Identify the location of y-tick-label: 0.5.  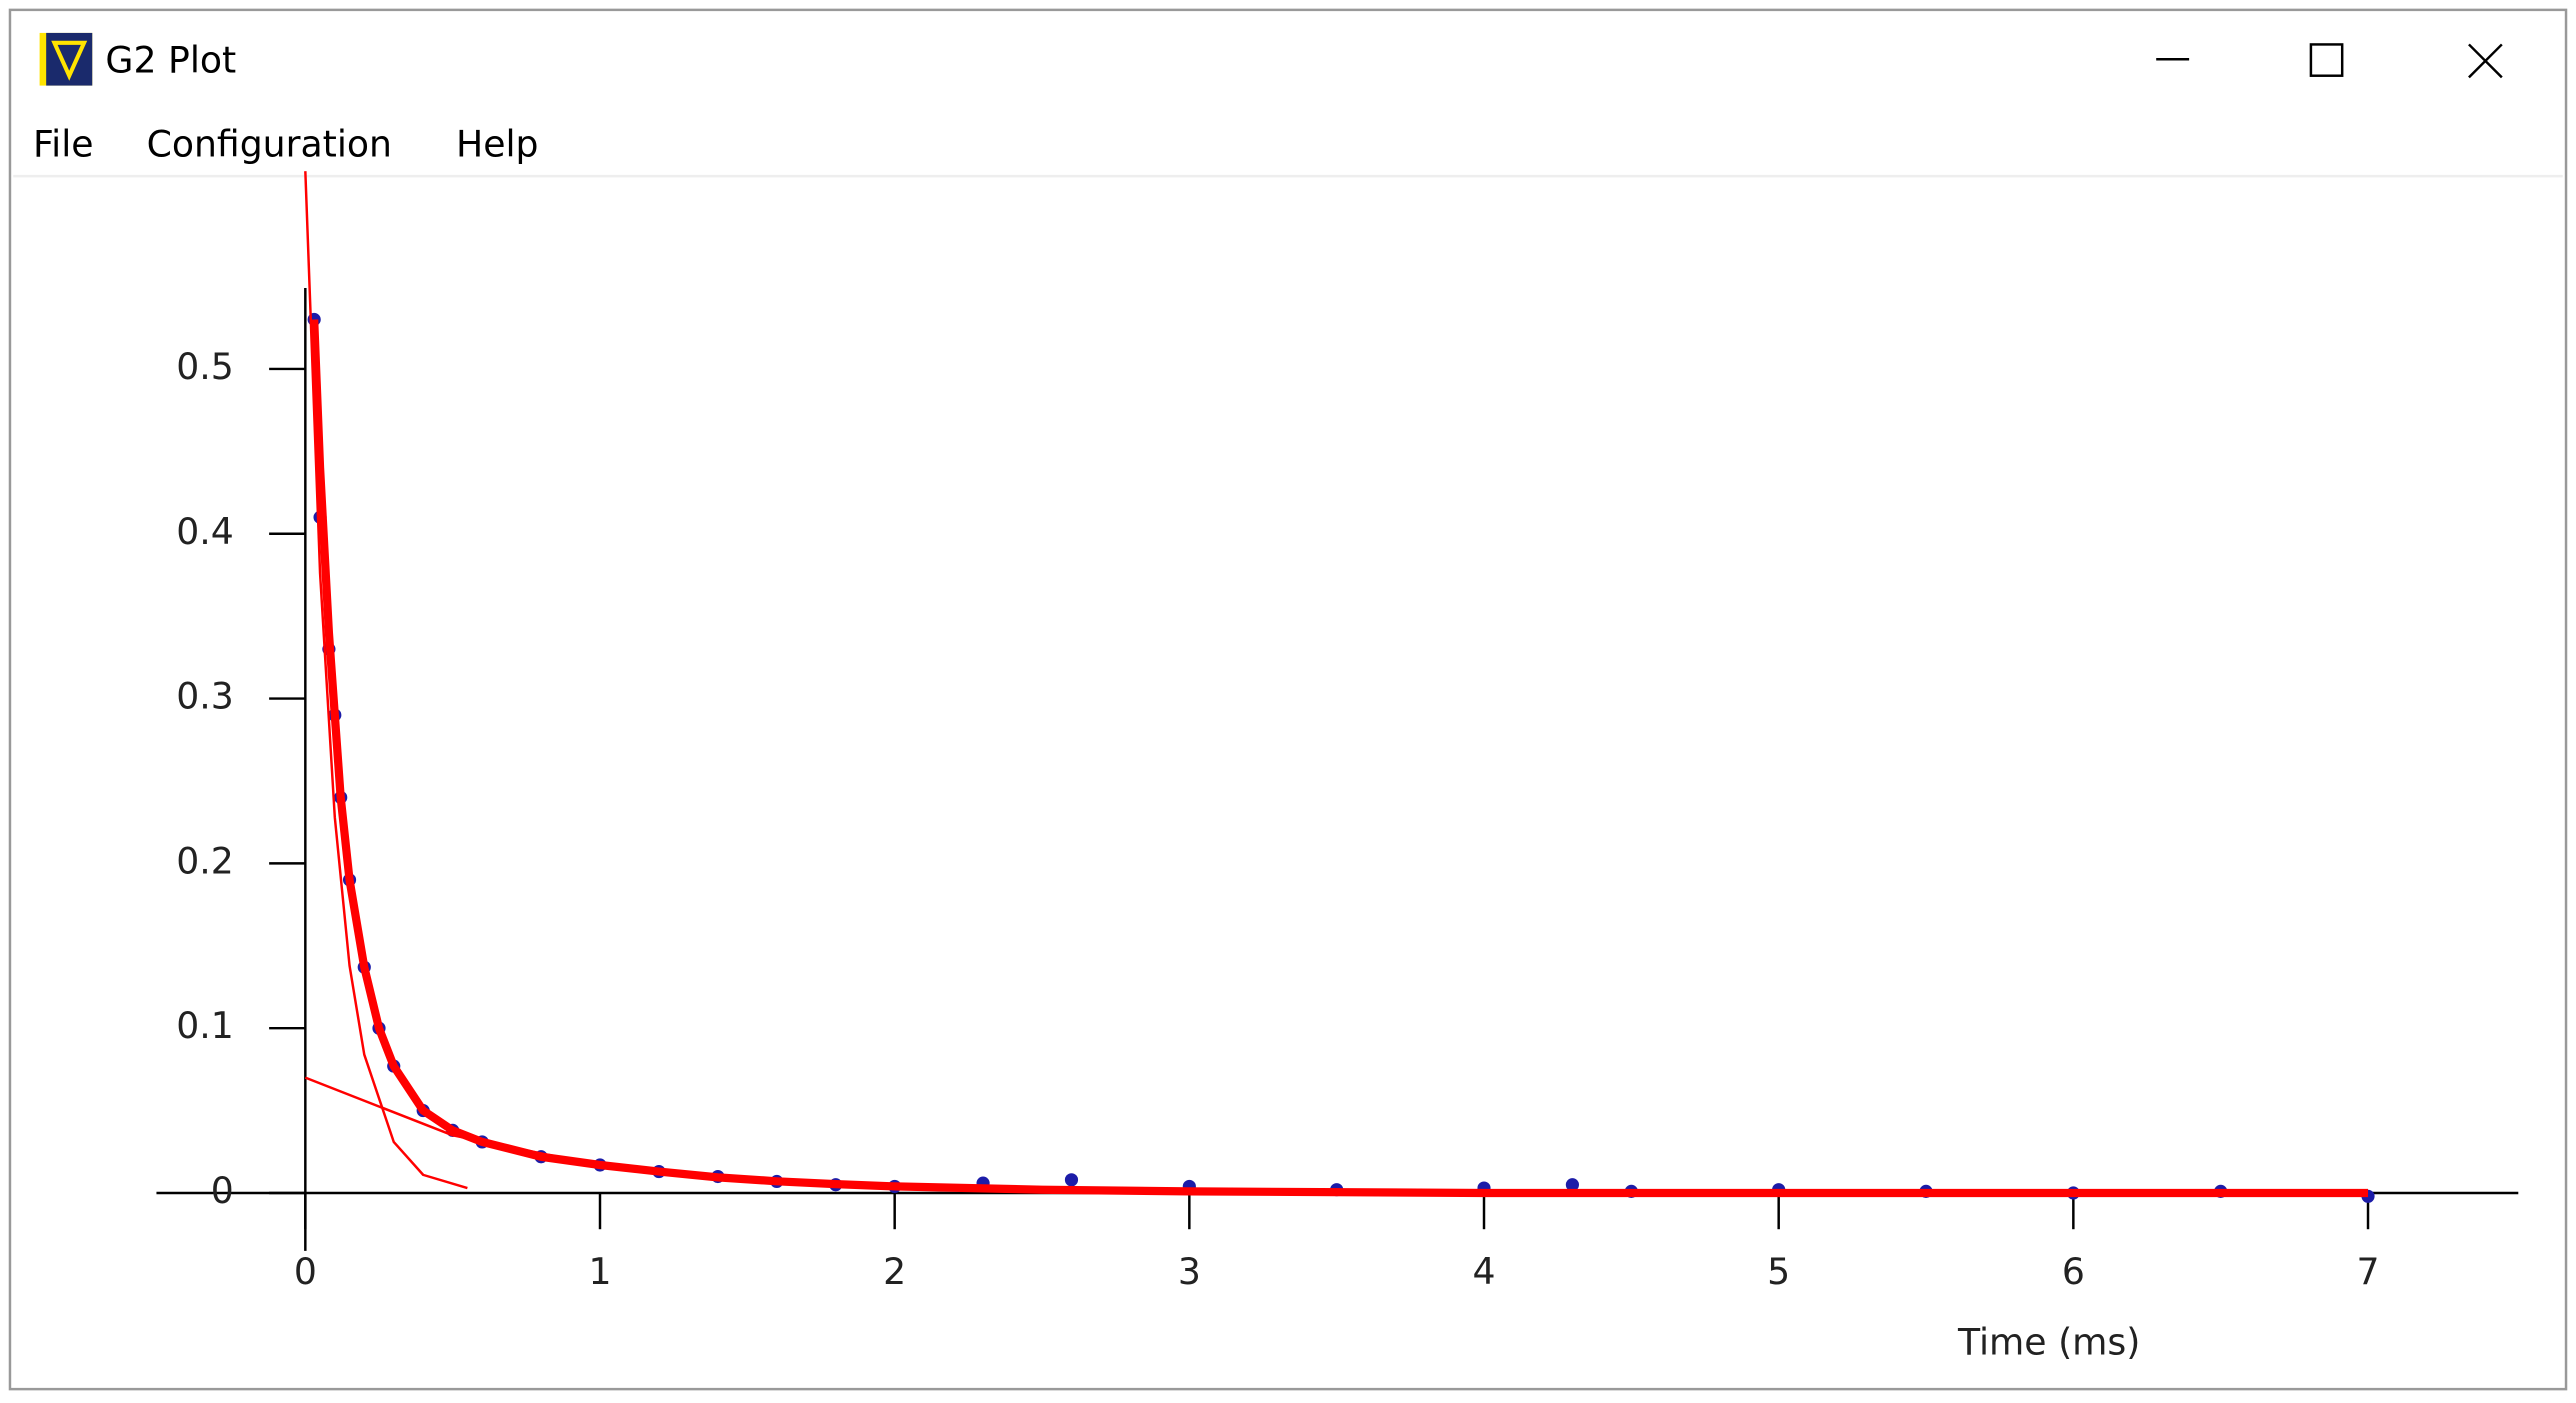
(205, 366).